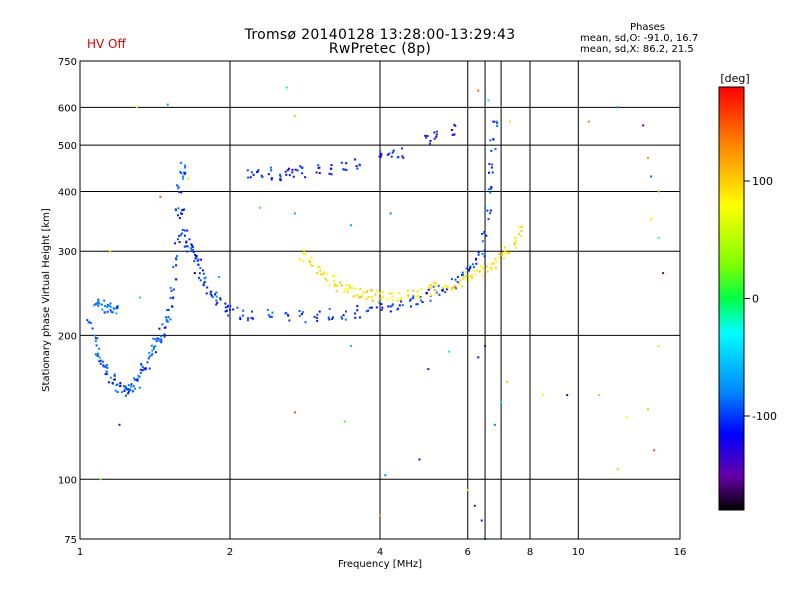 The image size is (800, 600). What do you see at coordinates (380, 35) in the screenshot?
I see `chart-title: Tromsø 20140128 13:28:00-13:29:43` at bounding box center [380, 35].